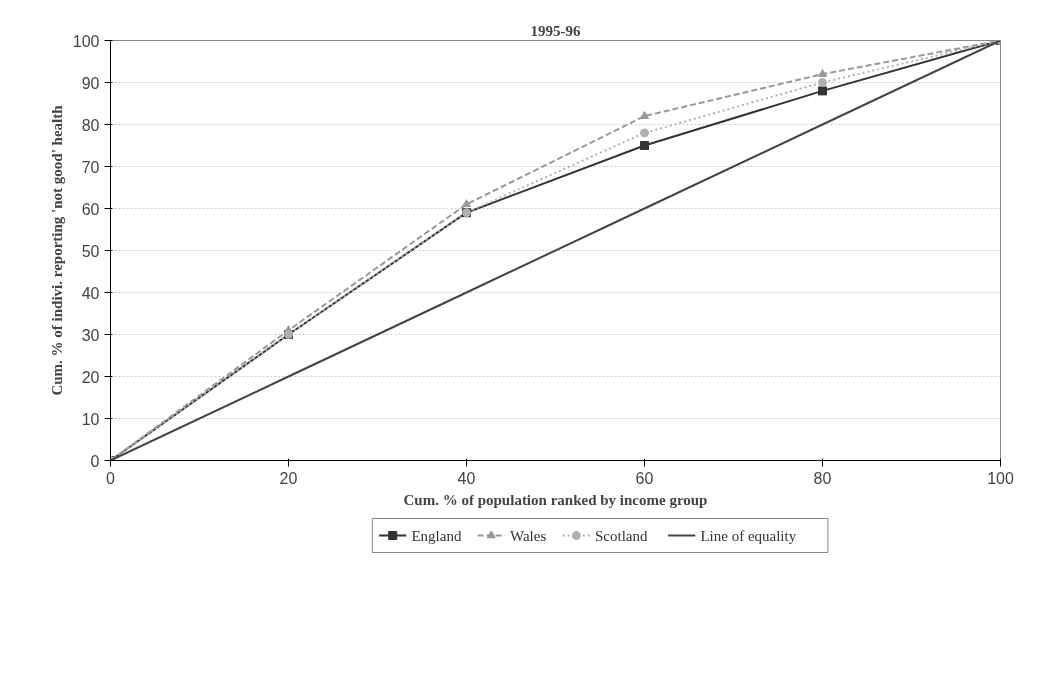 The image size is (1063, 690). Describe the element at coordinates (644, 478) in the screenshot. I see `x-tick-label: 60` at that location.